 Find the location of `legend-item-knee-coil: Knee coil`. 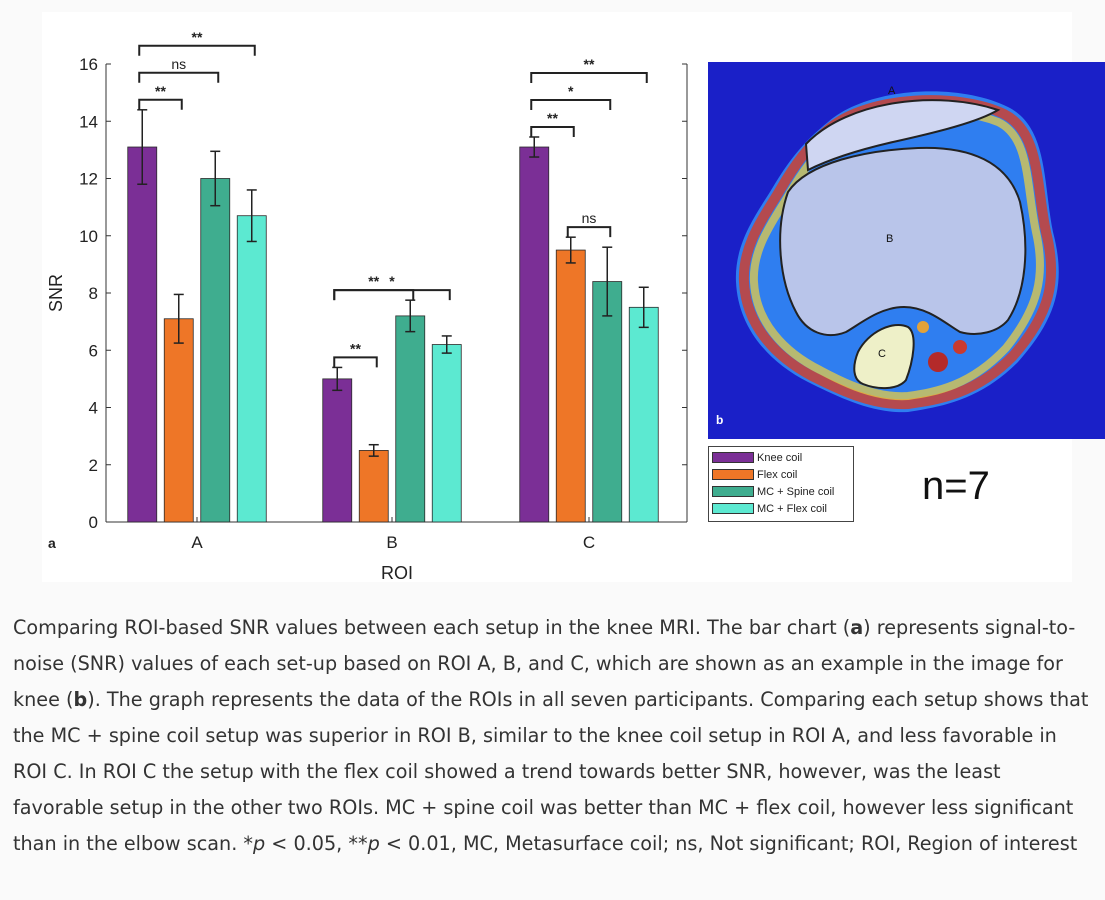

legend-item-knee-coil: Knee coil is located at coordinates (781, 457).